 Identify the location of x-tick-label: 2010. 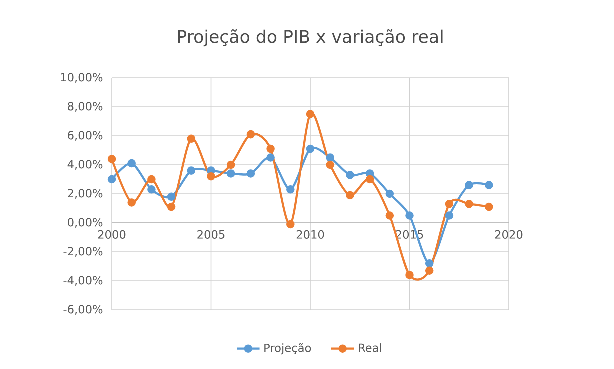
(310, 234).